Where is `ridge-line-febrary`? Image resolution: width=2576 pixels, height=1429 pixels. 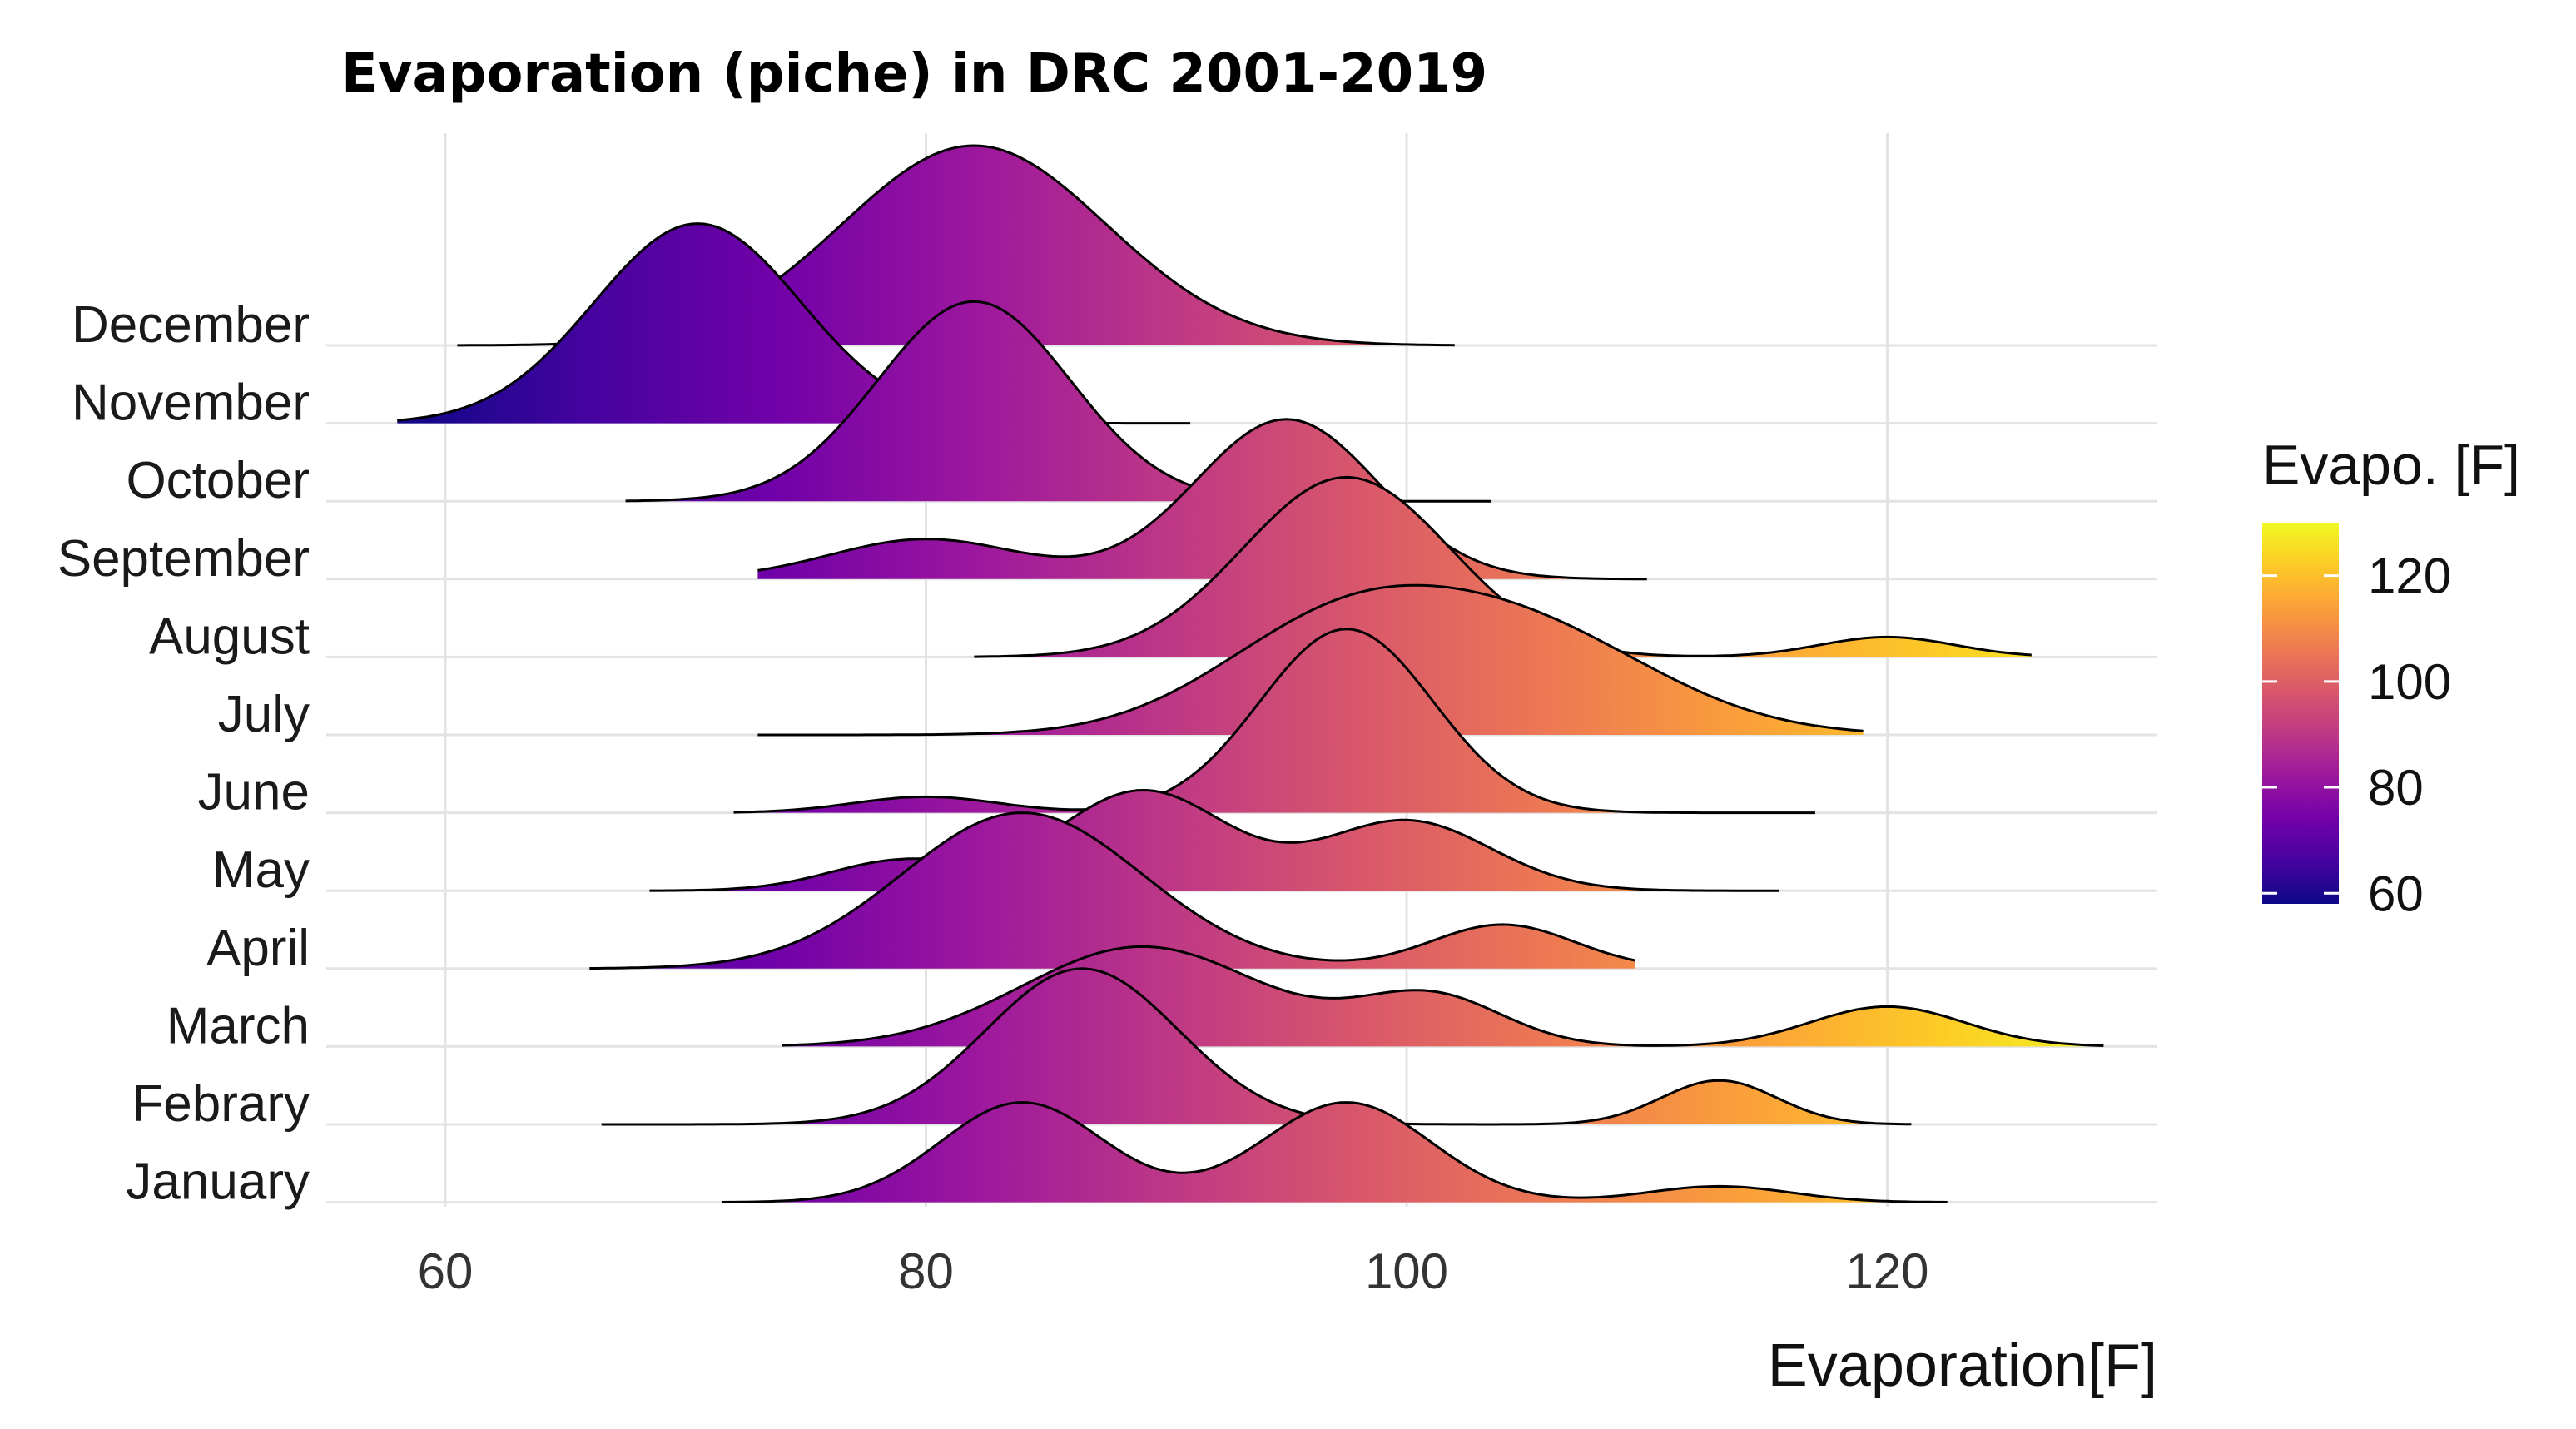 ridge-line-febrary is located at coordinates (1256, 1046).